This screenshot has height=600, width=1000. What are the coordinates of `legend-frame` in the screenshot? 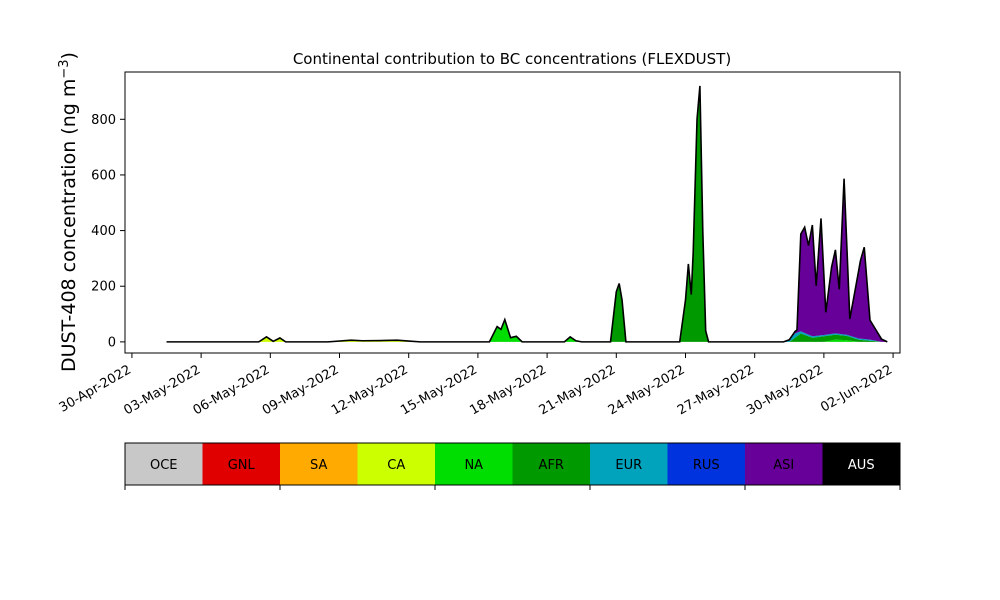 It's located at (512, 464).